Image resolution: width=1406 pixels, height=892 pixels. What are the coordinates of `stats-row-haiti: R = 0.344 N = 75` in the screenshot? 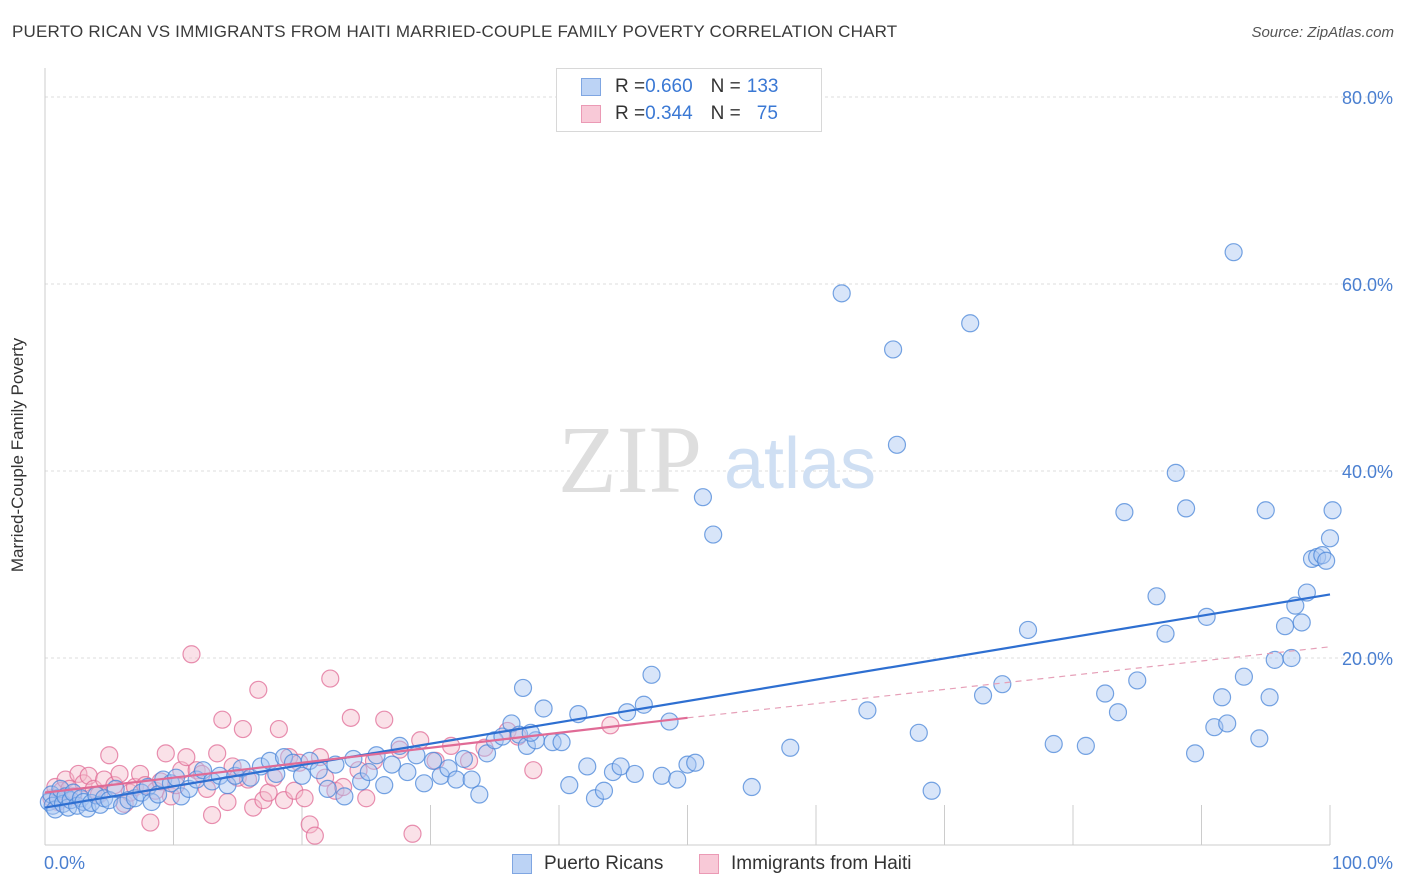 It's located at (679, 114).